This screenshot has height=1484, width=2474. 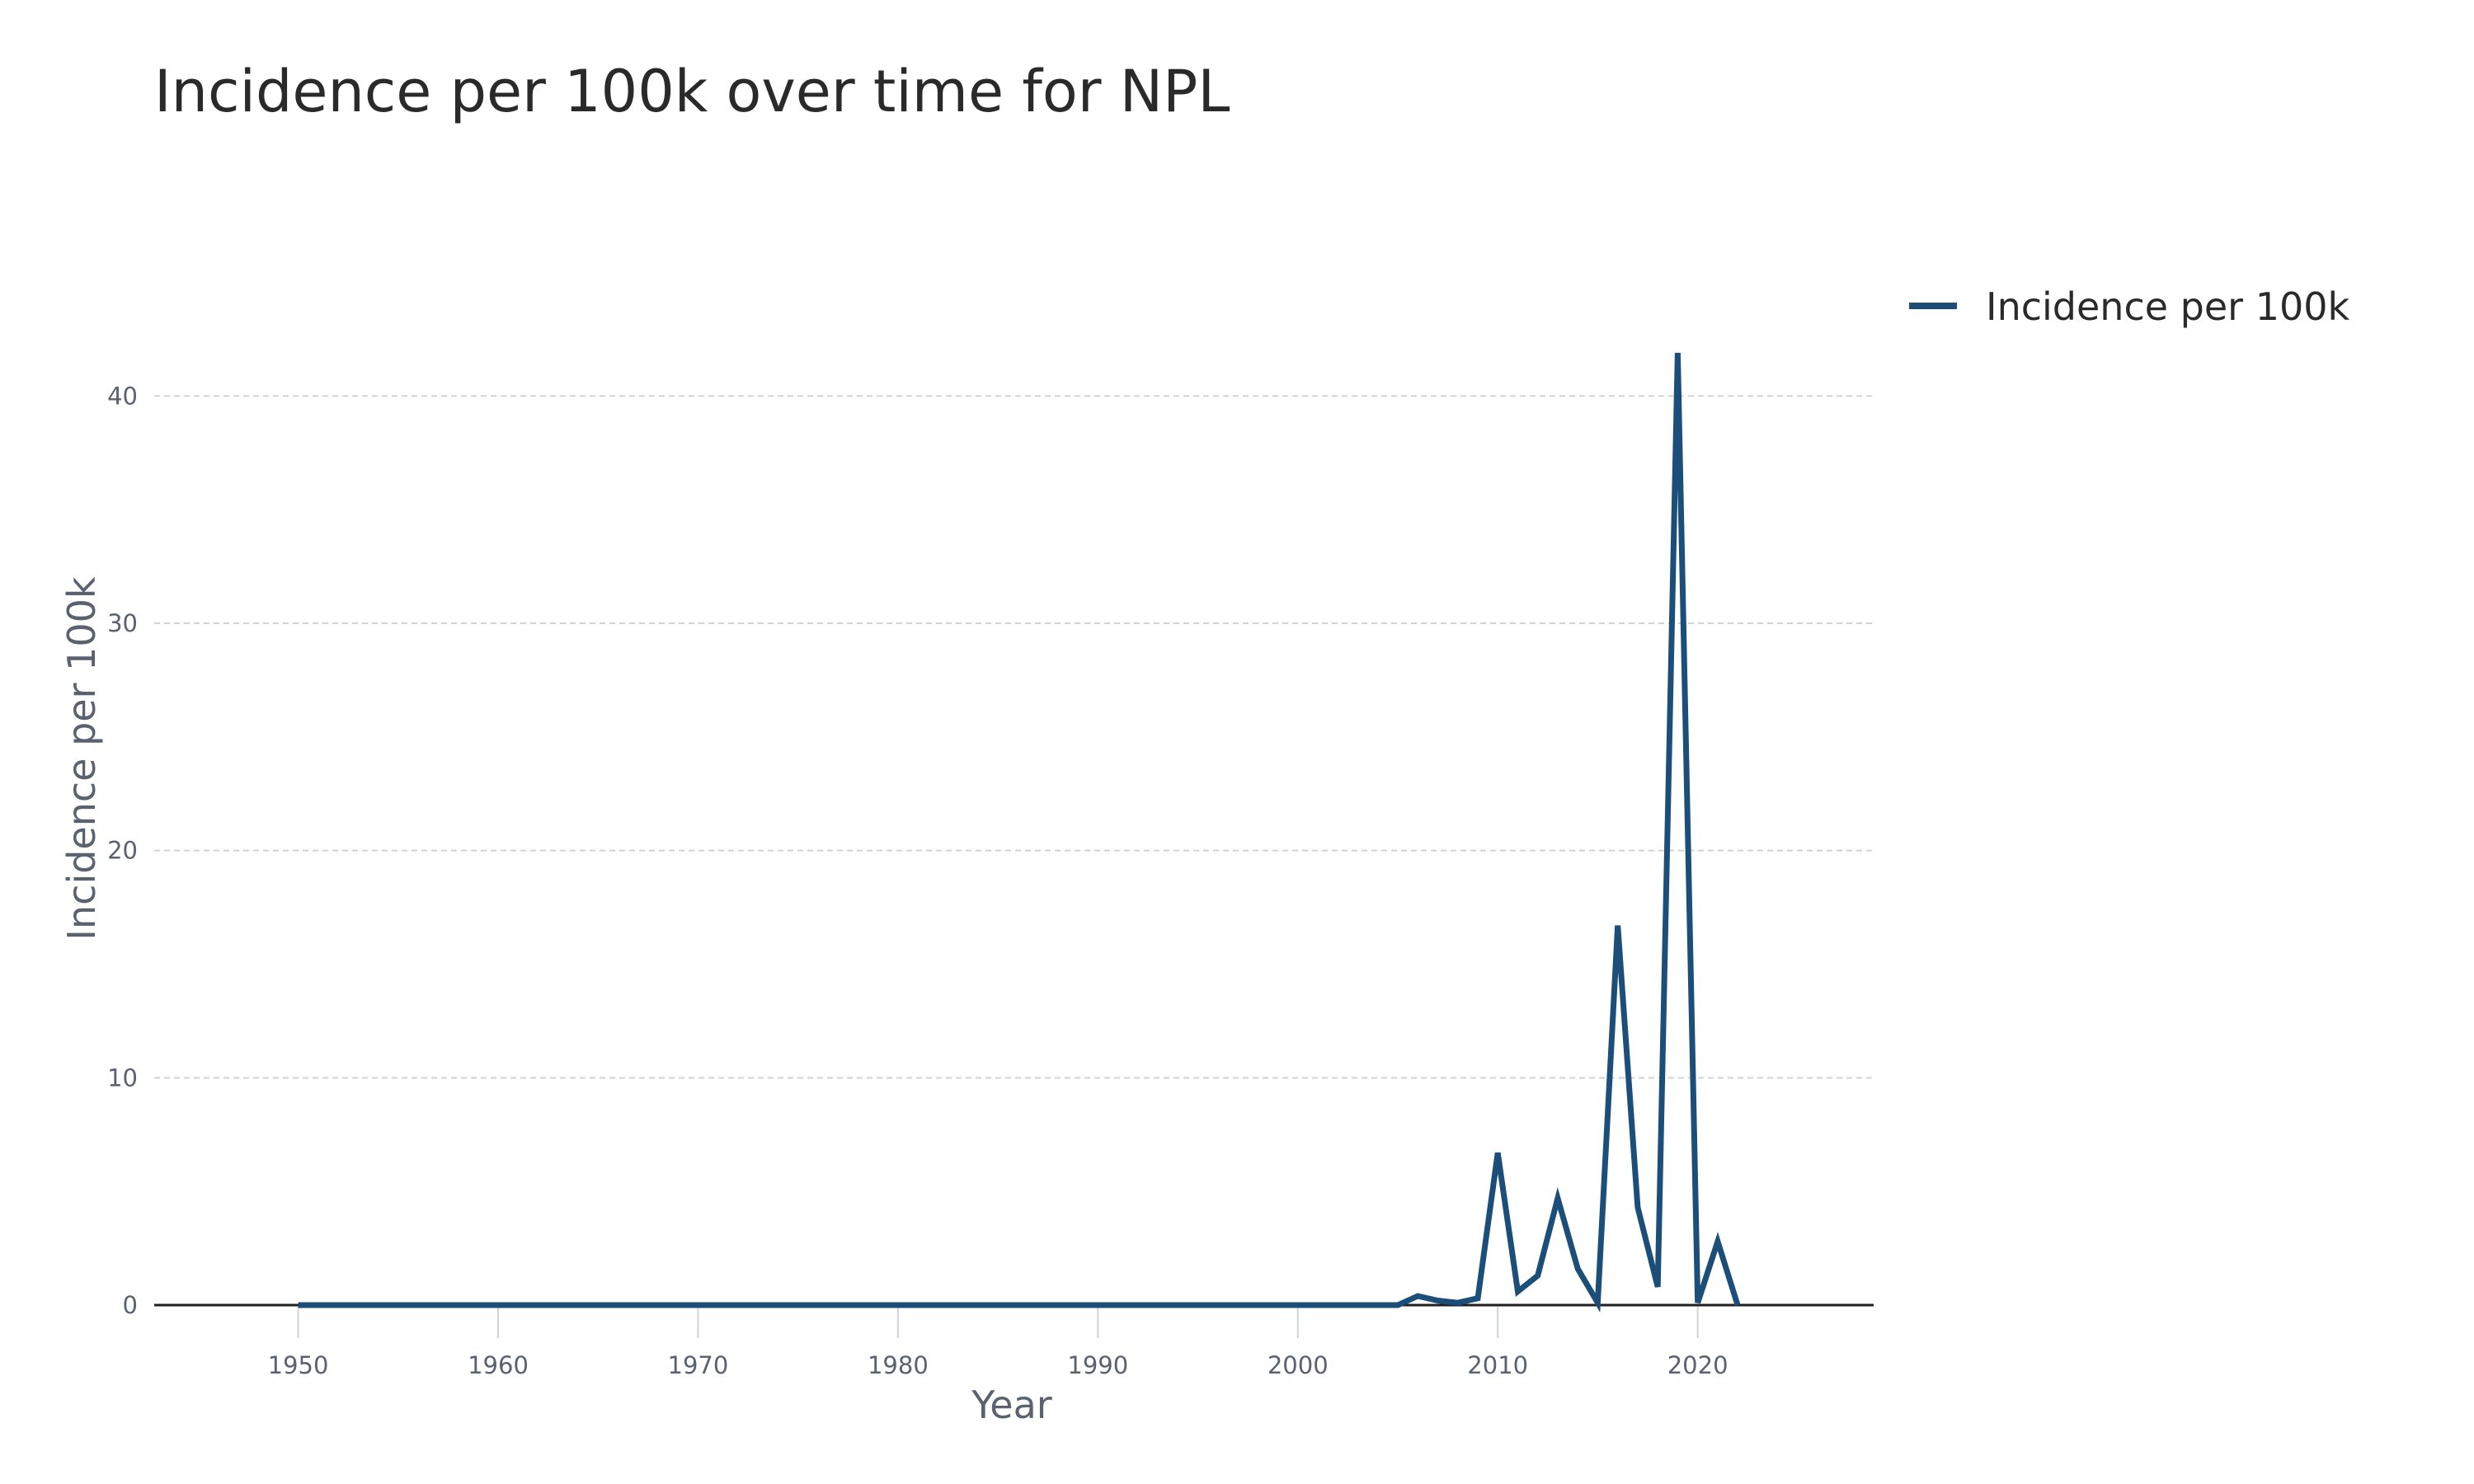 I want to click on chart-title: Incidence per 100k over time for NPL, so click(x=692, y=91).